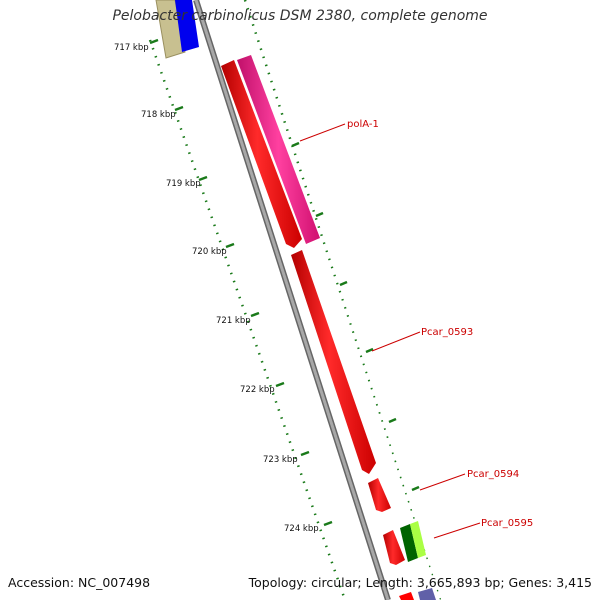  I want to click on gene-red-pcar0594, so click(379, 495).